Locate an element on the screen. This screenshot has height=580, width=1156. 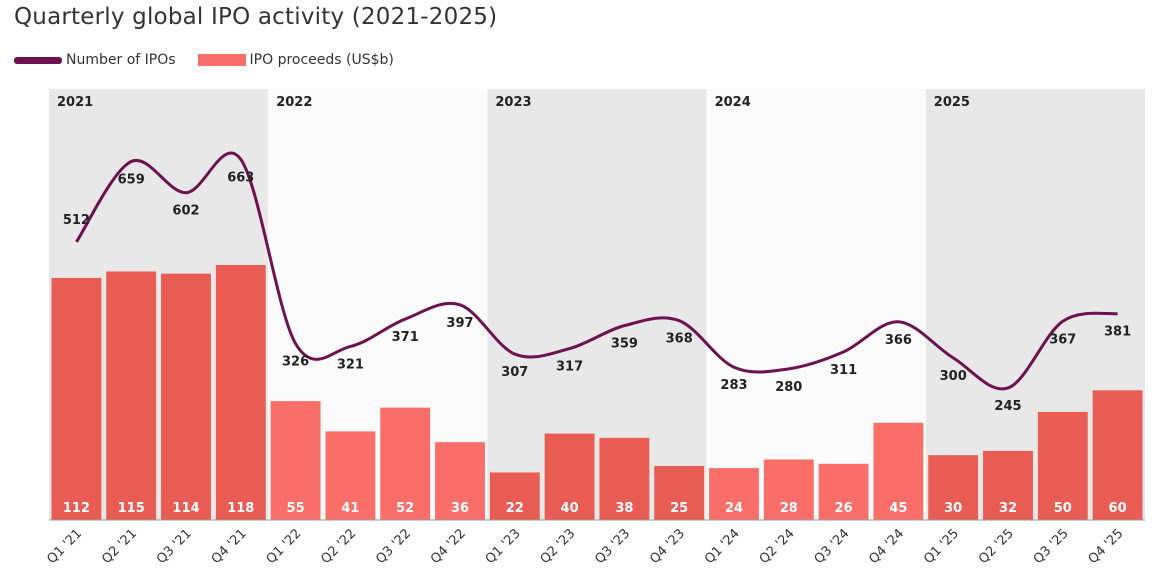
year-label-2024: 2024 is located at coordinates (733, 102).